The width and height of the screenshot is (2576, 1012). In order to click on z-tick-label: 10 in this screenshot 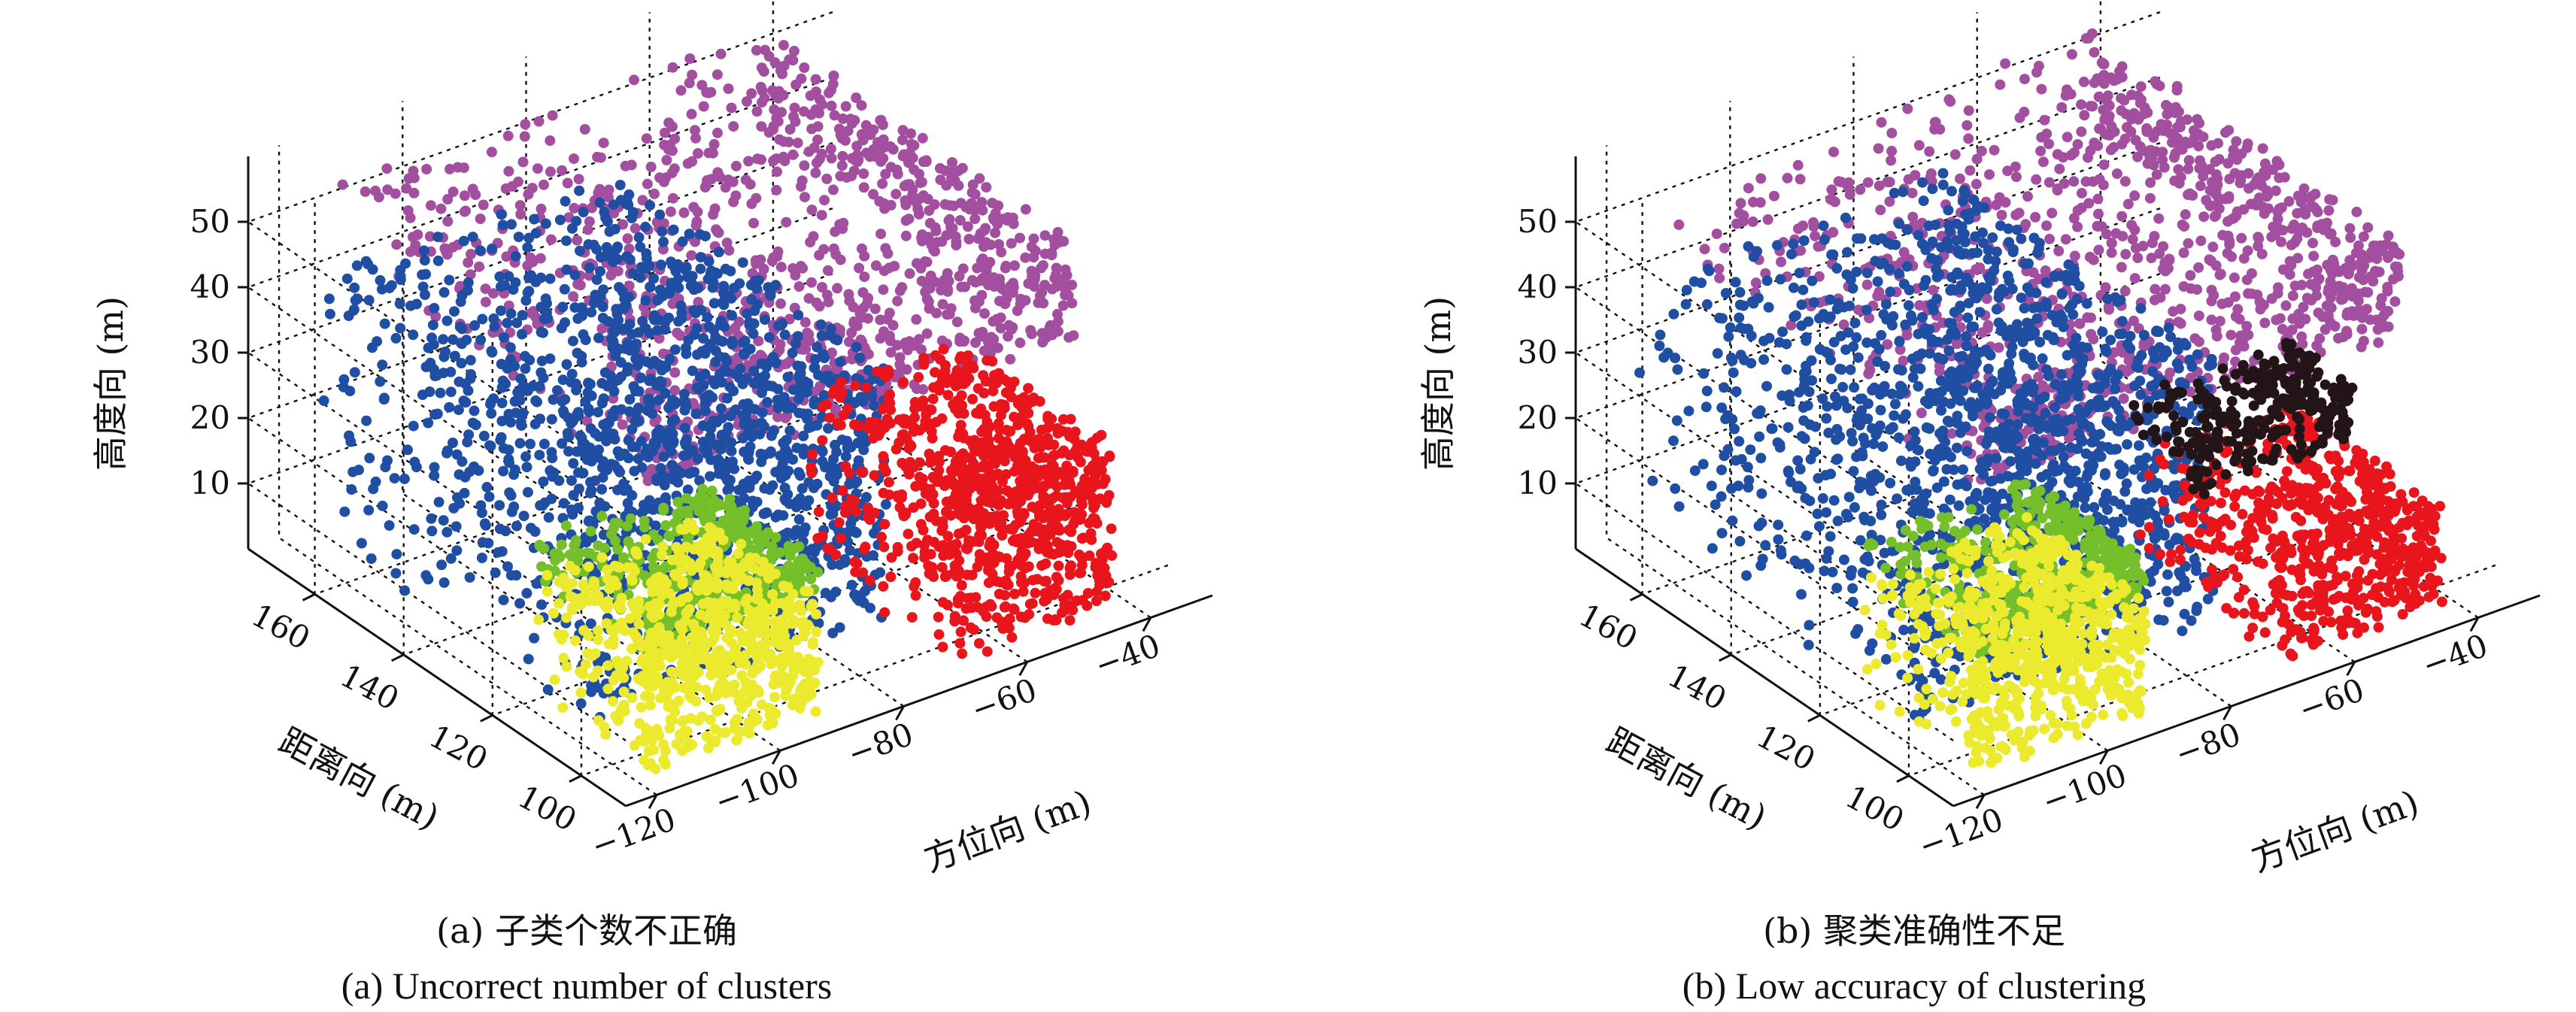, I will do `click(210, 483)`.